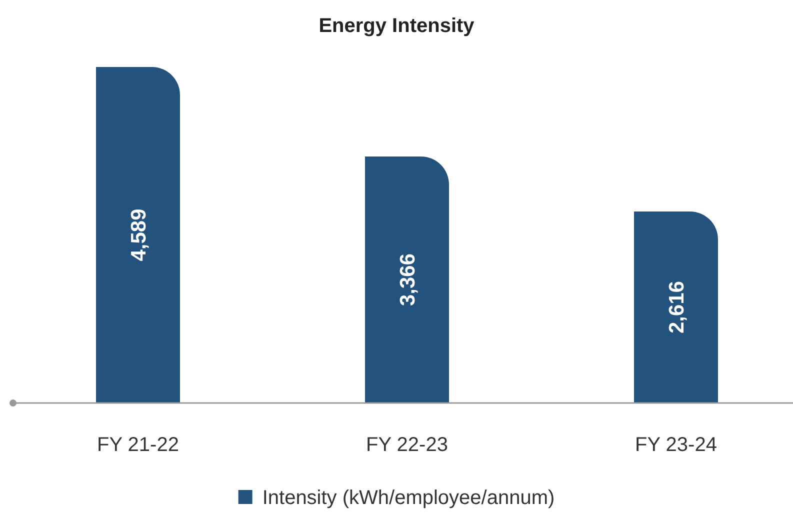 Image resolution: width=793 pixels, height=515 pixels. Describe the element at coordinates (397, 26) in the screenshot. I see `chart-title: Energy Intensity` at that location.